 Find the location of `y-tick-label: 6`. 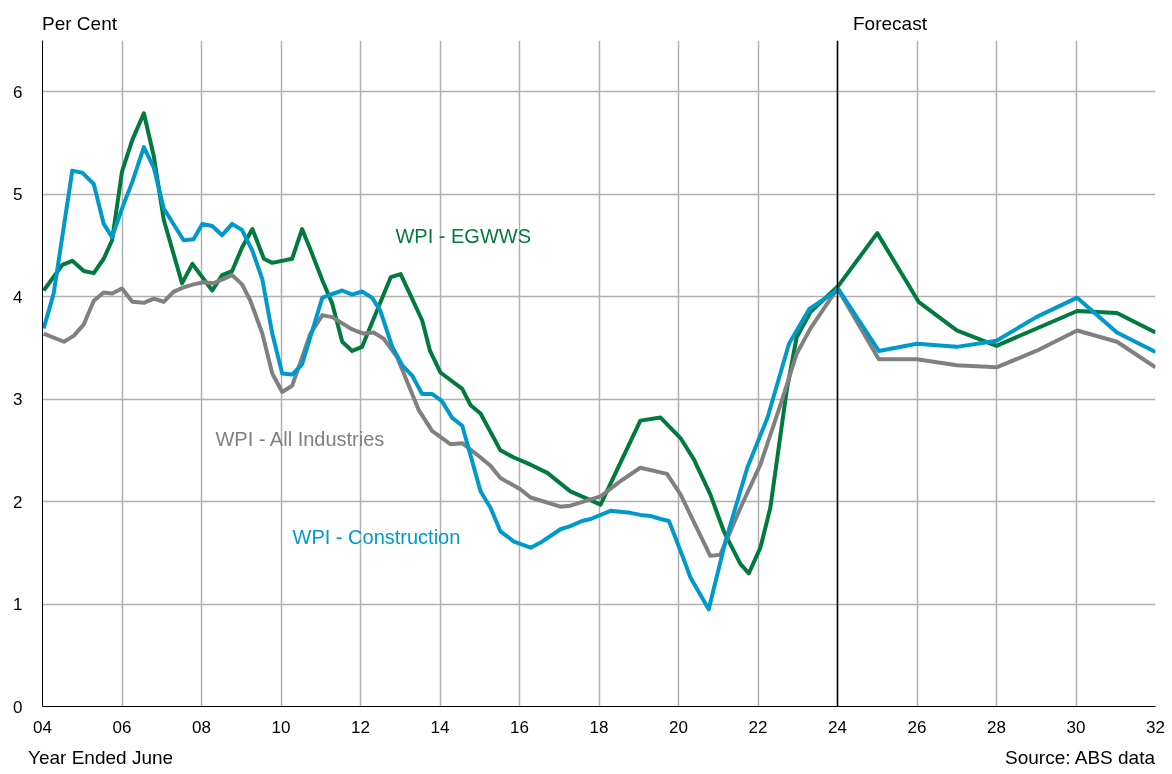

y-tick-label: 6 is located at coordinates (18, 92).